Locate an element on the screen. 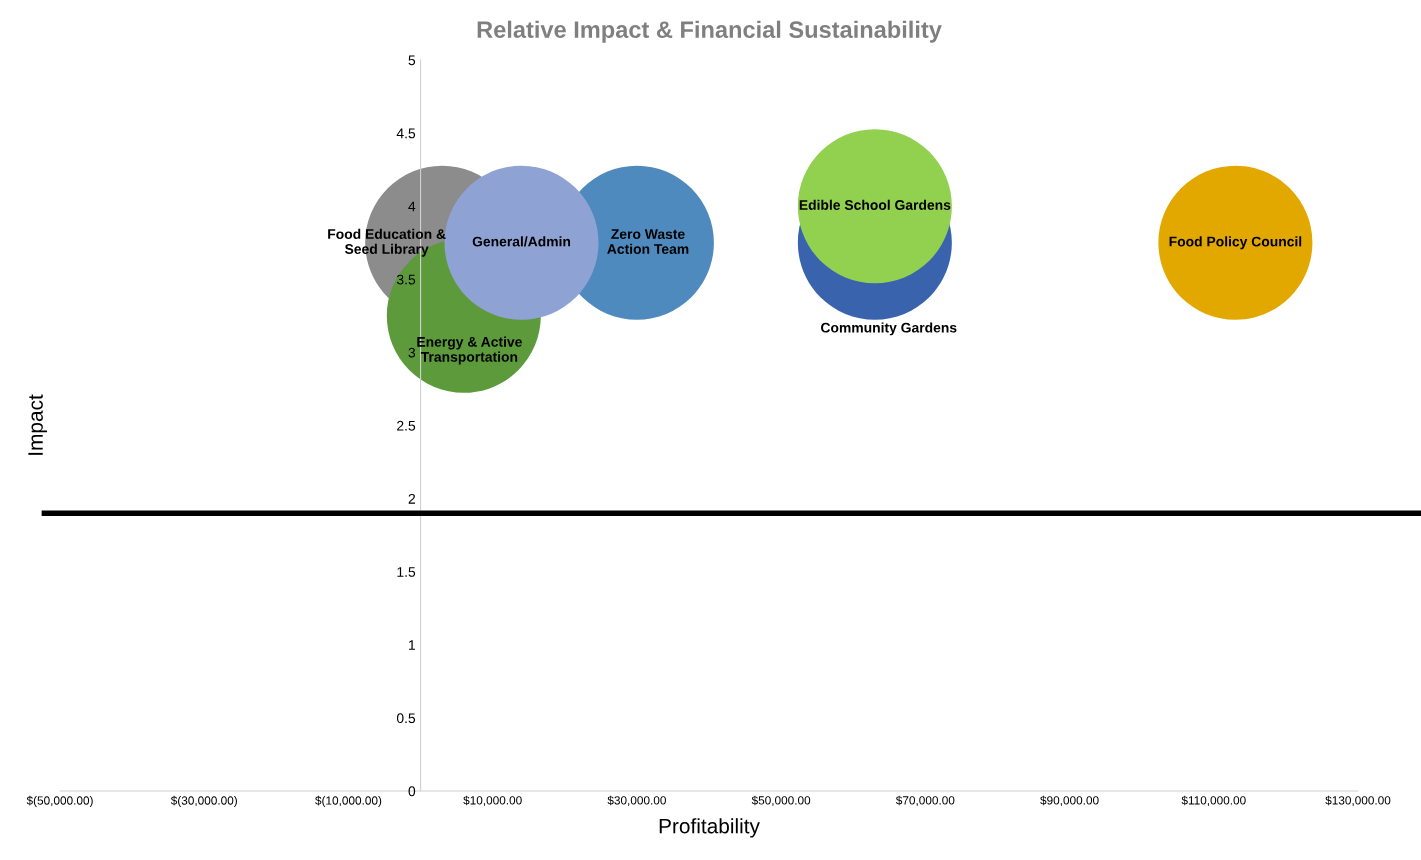 The width and height of the screenshot is (1421, 860). series-label: Zero Waste Action Team is located at coordinates (648, 241).